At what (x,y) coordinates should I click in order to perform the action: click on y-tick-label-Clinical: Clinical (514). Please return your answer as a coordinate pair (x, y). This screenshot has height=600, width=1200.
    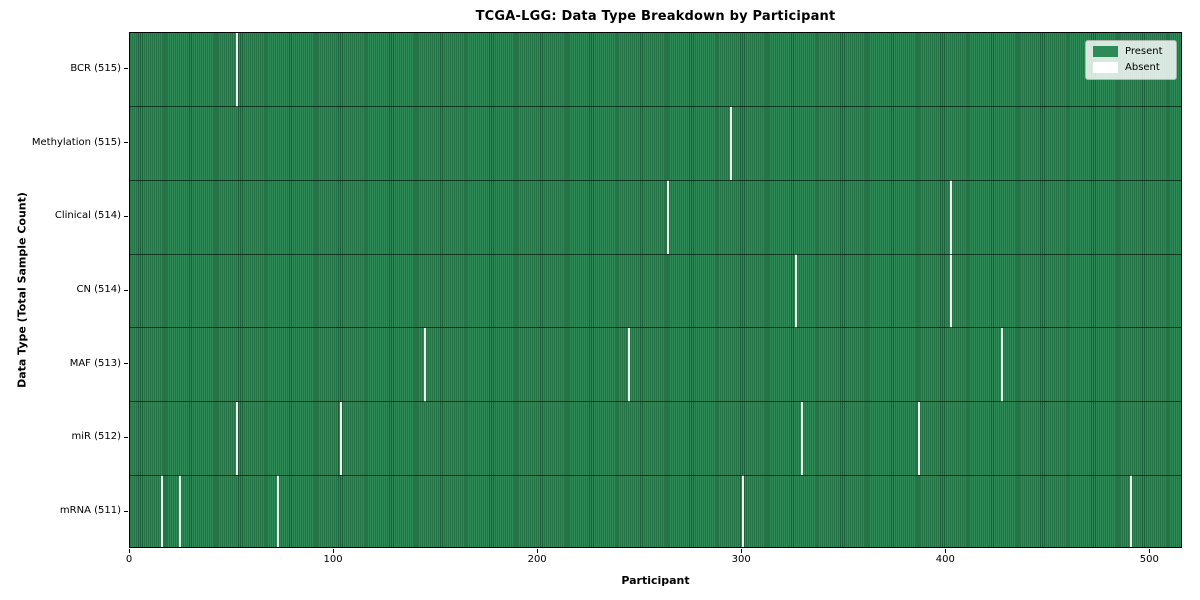
    Looking at the image, I should click on (87, 216).